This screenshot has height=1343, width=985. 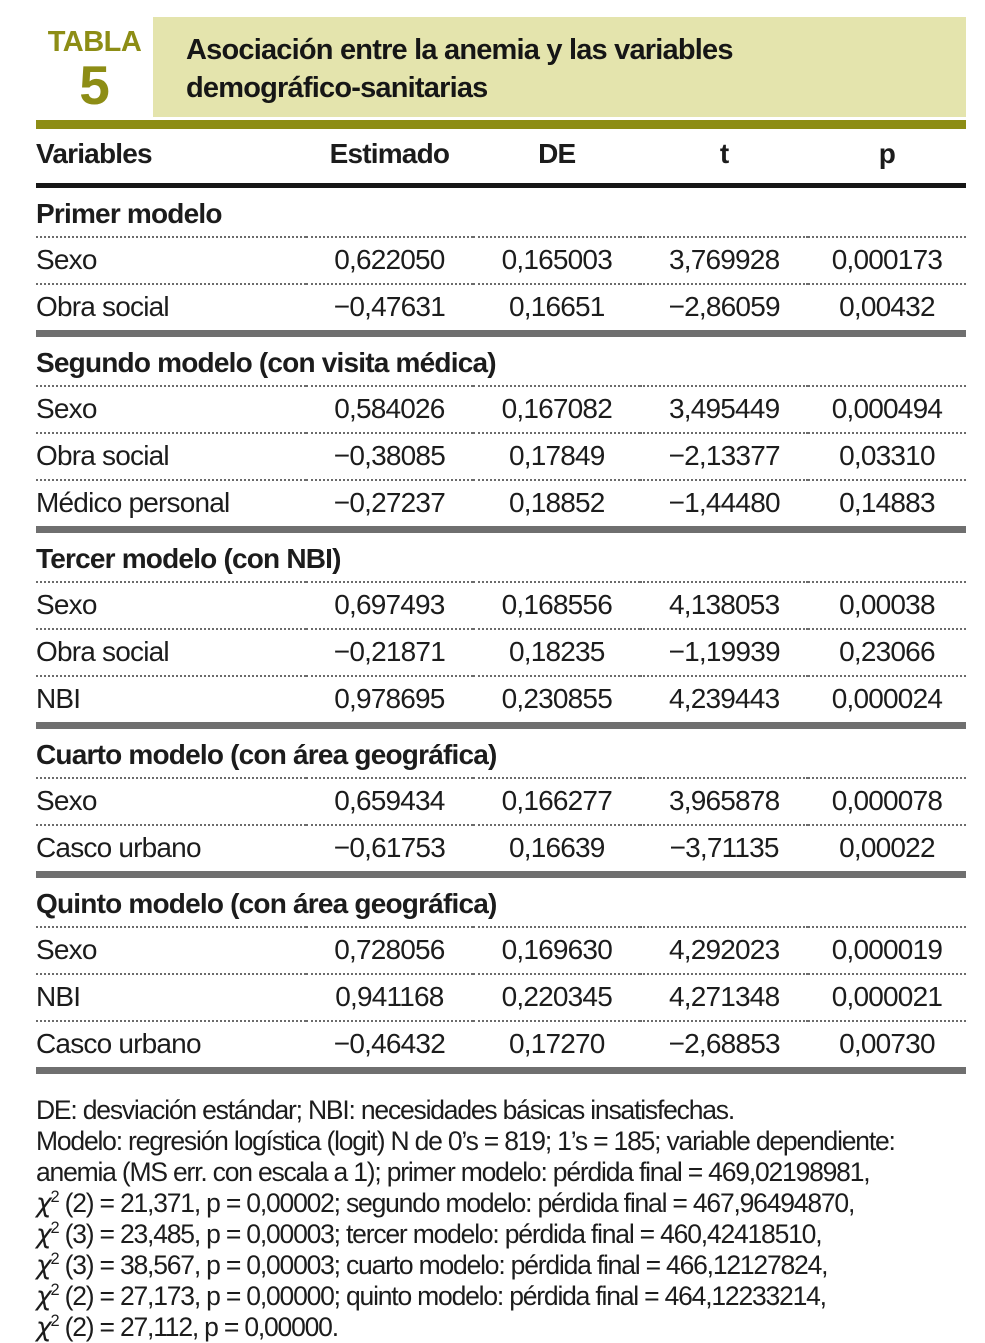 I want to click on cell-variable: Casco urbano, so click(x=171, y=1045).